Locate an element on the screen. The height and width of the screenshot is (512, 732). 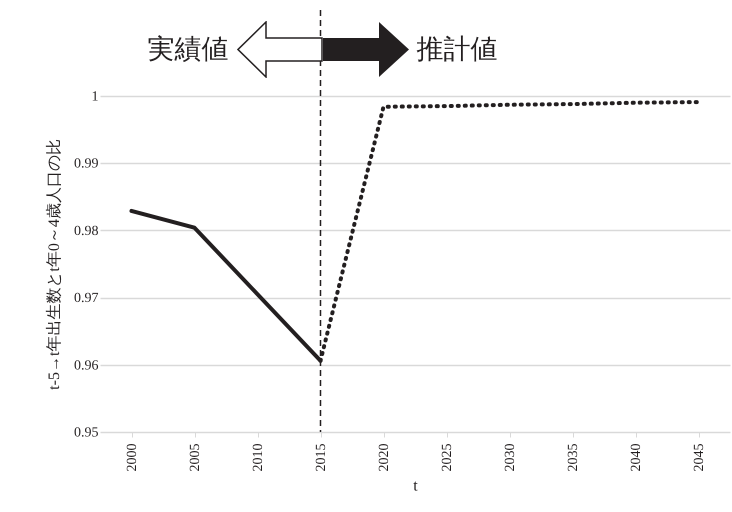
y-tick-label: 0.99 is located at coordinates (86, 164).